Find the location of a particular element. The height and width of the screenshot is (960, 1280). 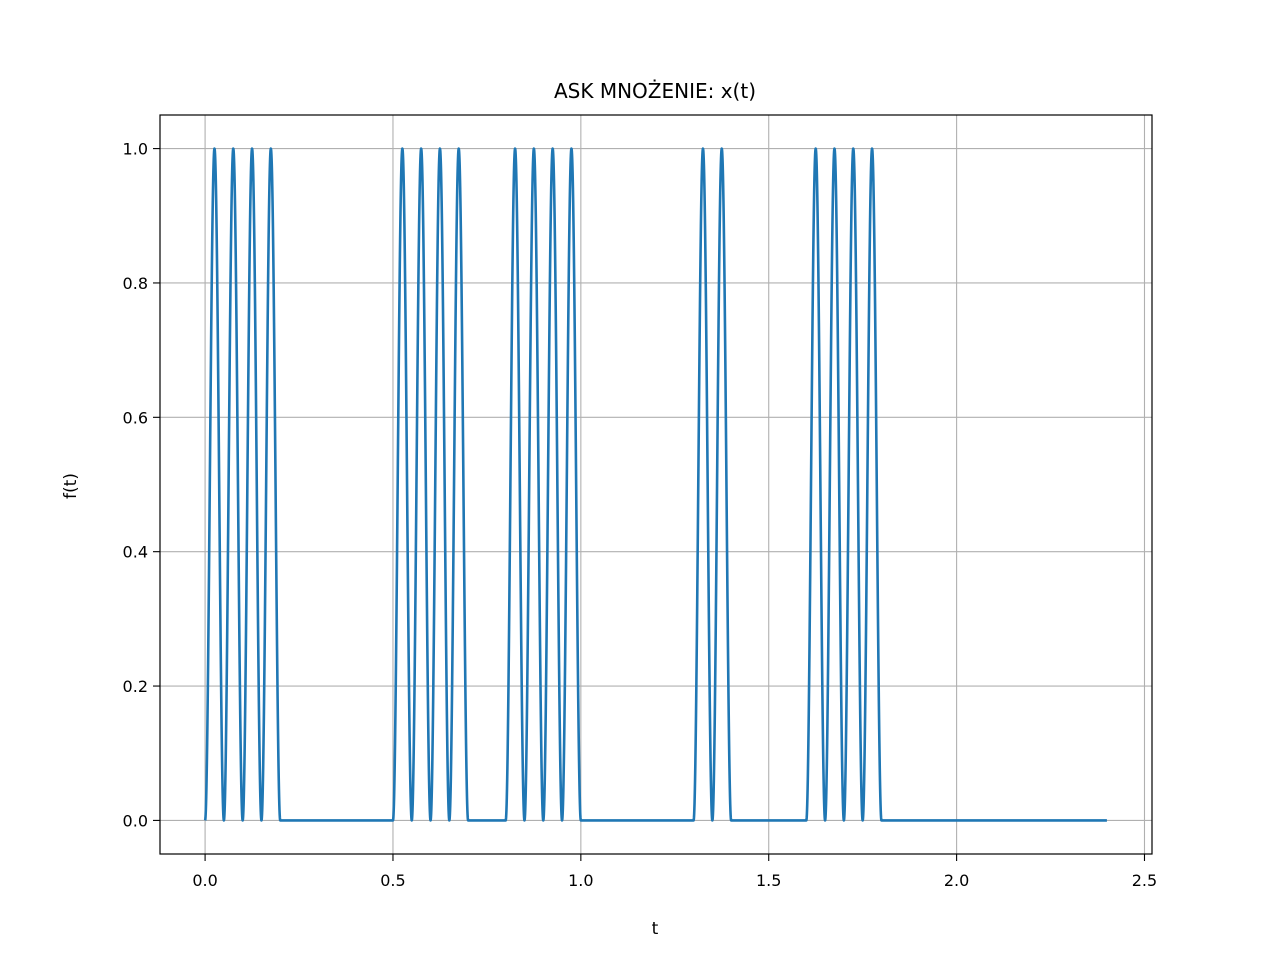

x-tick-label: 1.5 is located at coordinates (768, 880).